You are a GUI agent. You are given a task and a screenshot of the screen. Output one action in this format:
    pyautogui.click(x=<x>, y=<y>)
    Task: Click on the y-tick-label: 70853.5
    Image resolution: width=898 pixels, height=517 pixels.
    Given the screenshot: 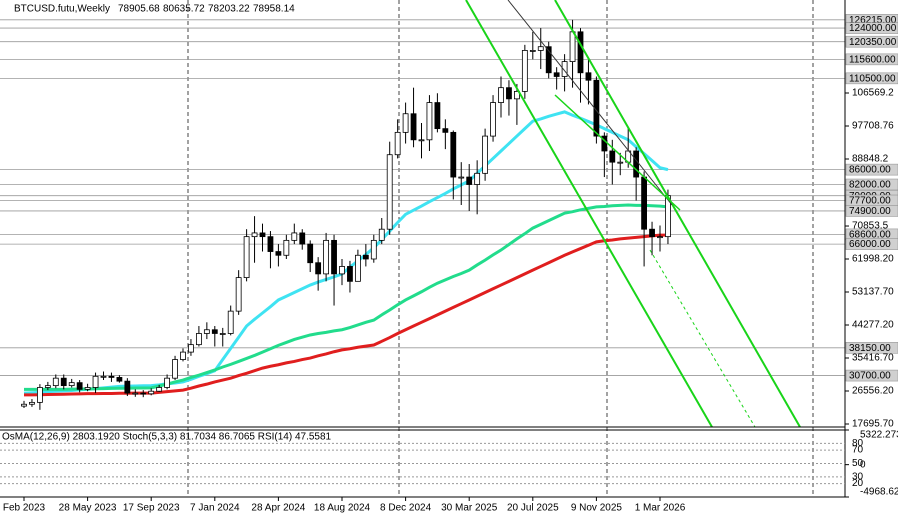 What is the action you would take?
    pyautogui.click(x=870, y=226)
    